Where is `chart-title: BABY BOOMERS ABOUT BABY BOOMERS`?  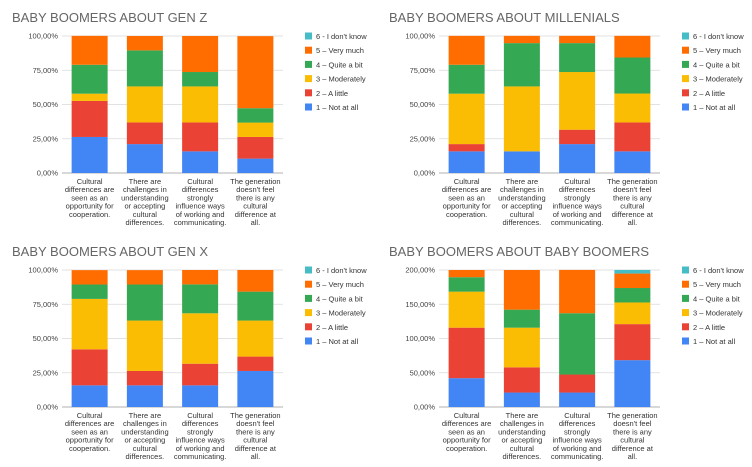
chart-title: BABY BOOMERS ABOUT BABY BOOMERS is located at coordinates (519, 251).